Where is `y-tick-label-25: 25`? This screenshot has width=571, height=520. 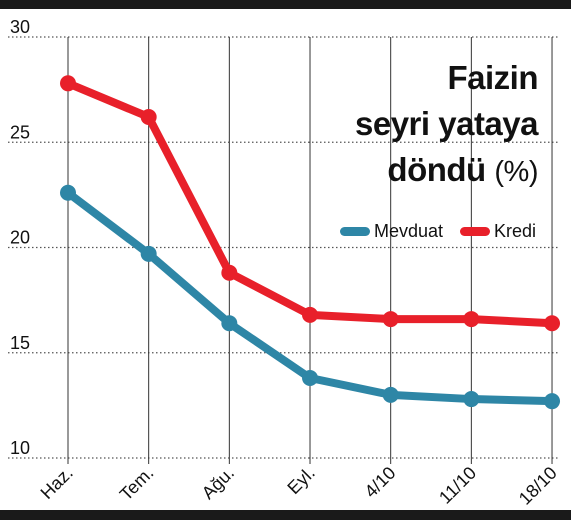
y-tick-label-25: 25 is located at coordinates (20, 132).